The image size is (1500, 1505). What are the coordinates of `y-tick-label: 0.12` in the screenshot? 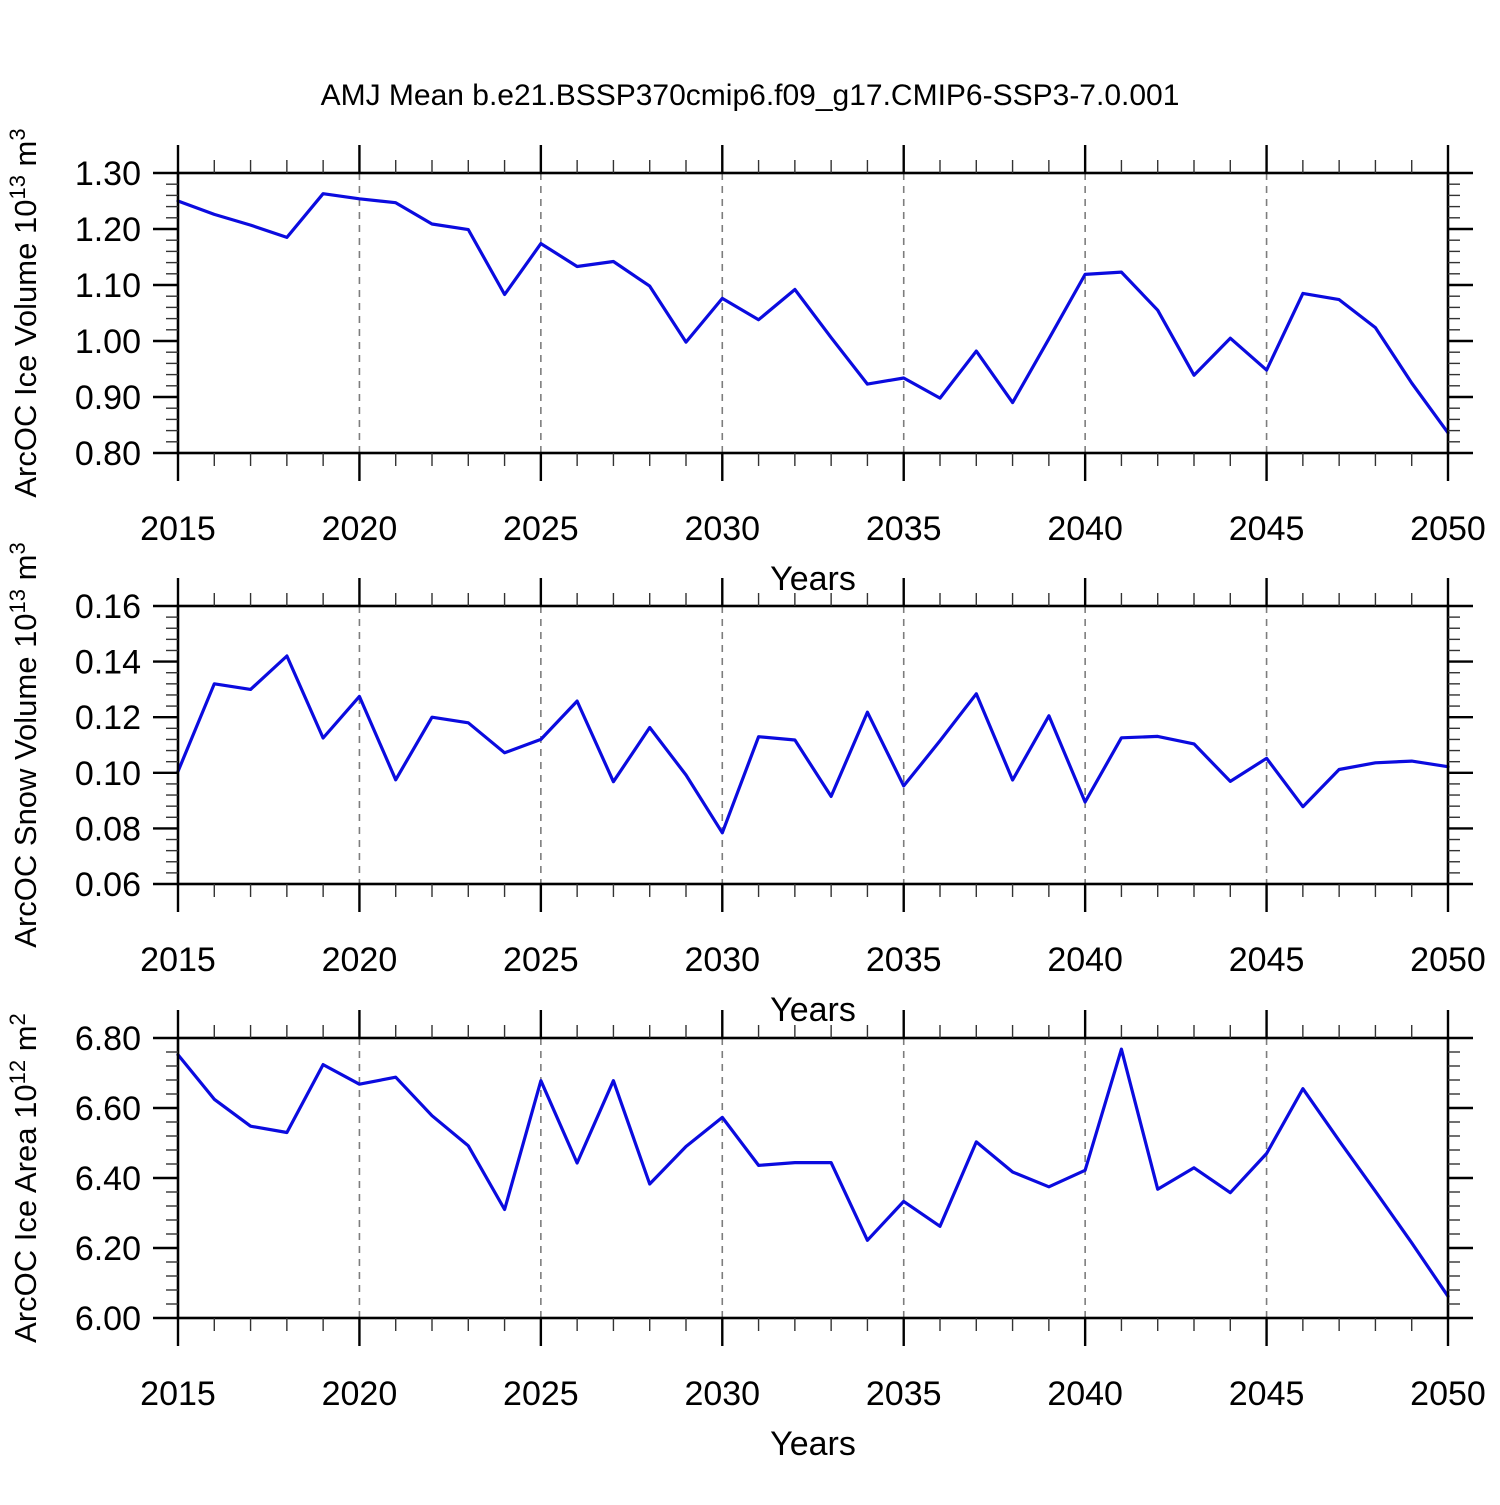 It's located at (108, 718).